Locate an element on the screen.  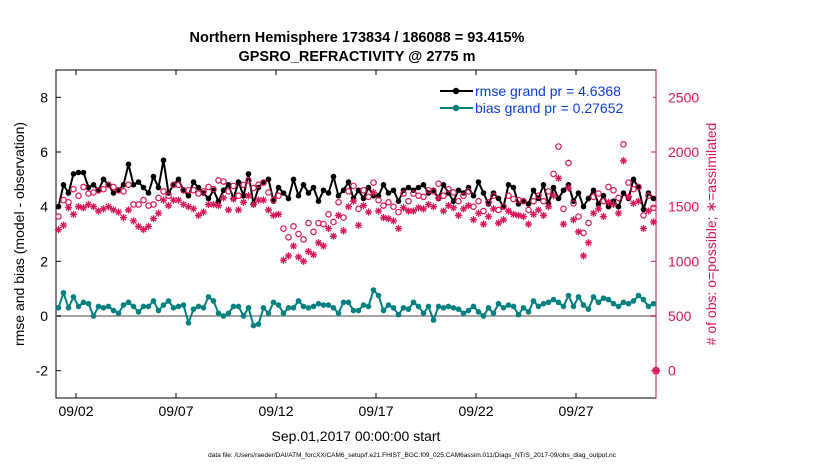
x-tick-label: 09/12 is located at coordinates (275, 411).